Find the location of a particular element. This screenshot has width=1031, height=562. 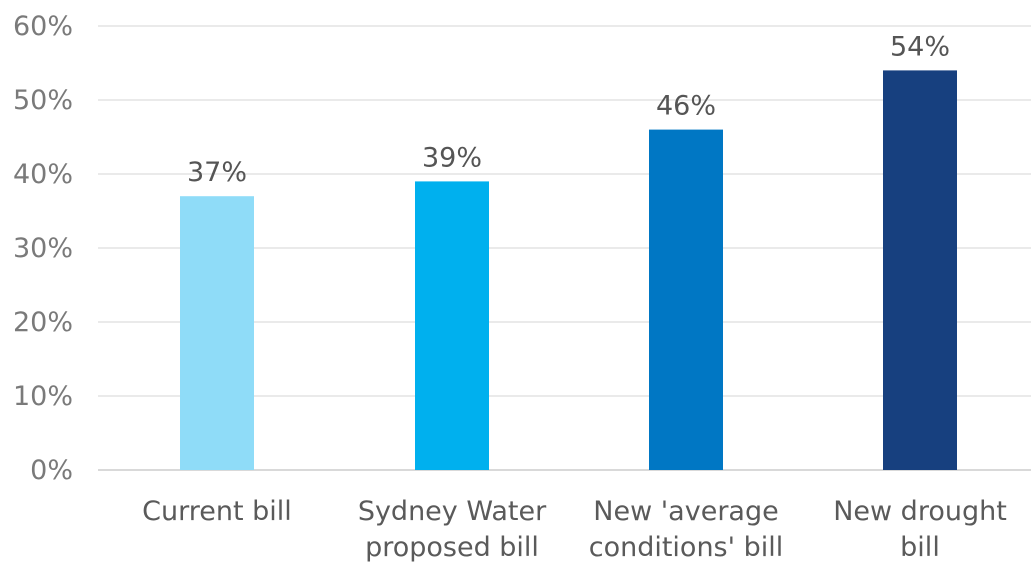

y-tick-label: 50% is located at coordinates (43, 100).